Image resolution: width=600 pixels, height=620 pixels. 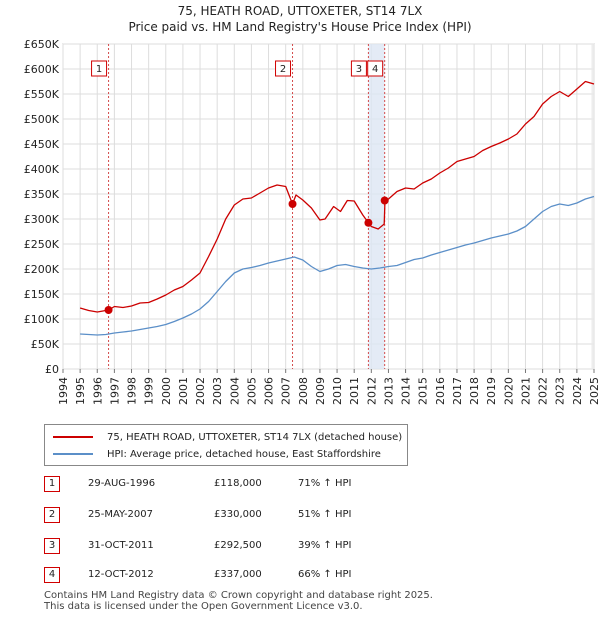 I want to click on sale-hpi-change: 66% ↑ HPI, so click(x=325, y=574).